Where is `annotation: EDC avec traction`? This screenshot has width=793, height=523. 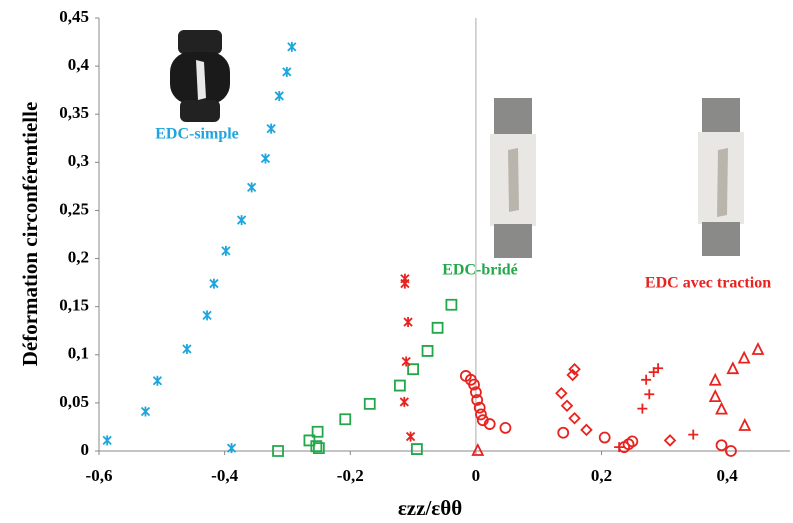 annotation: EDC avec traction is located at coordinates (708, 283).